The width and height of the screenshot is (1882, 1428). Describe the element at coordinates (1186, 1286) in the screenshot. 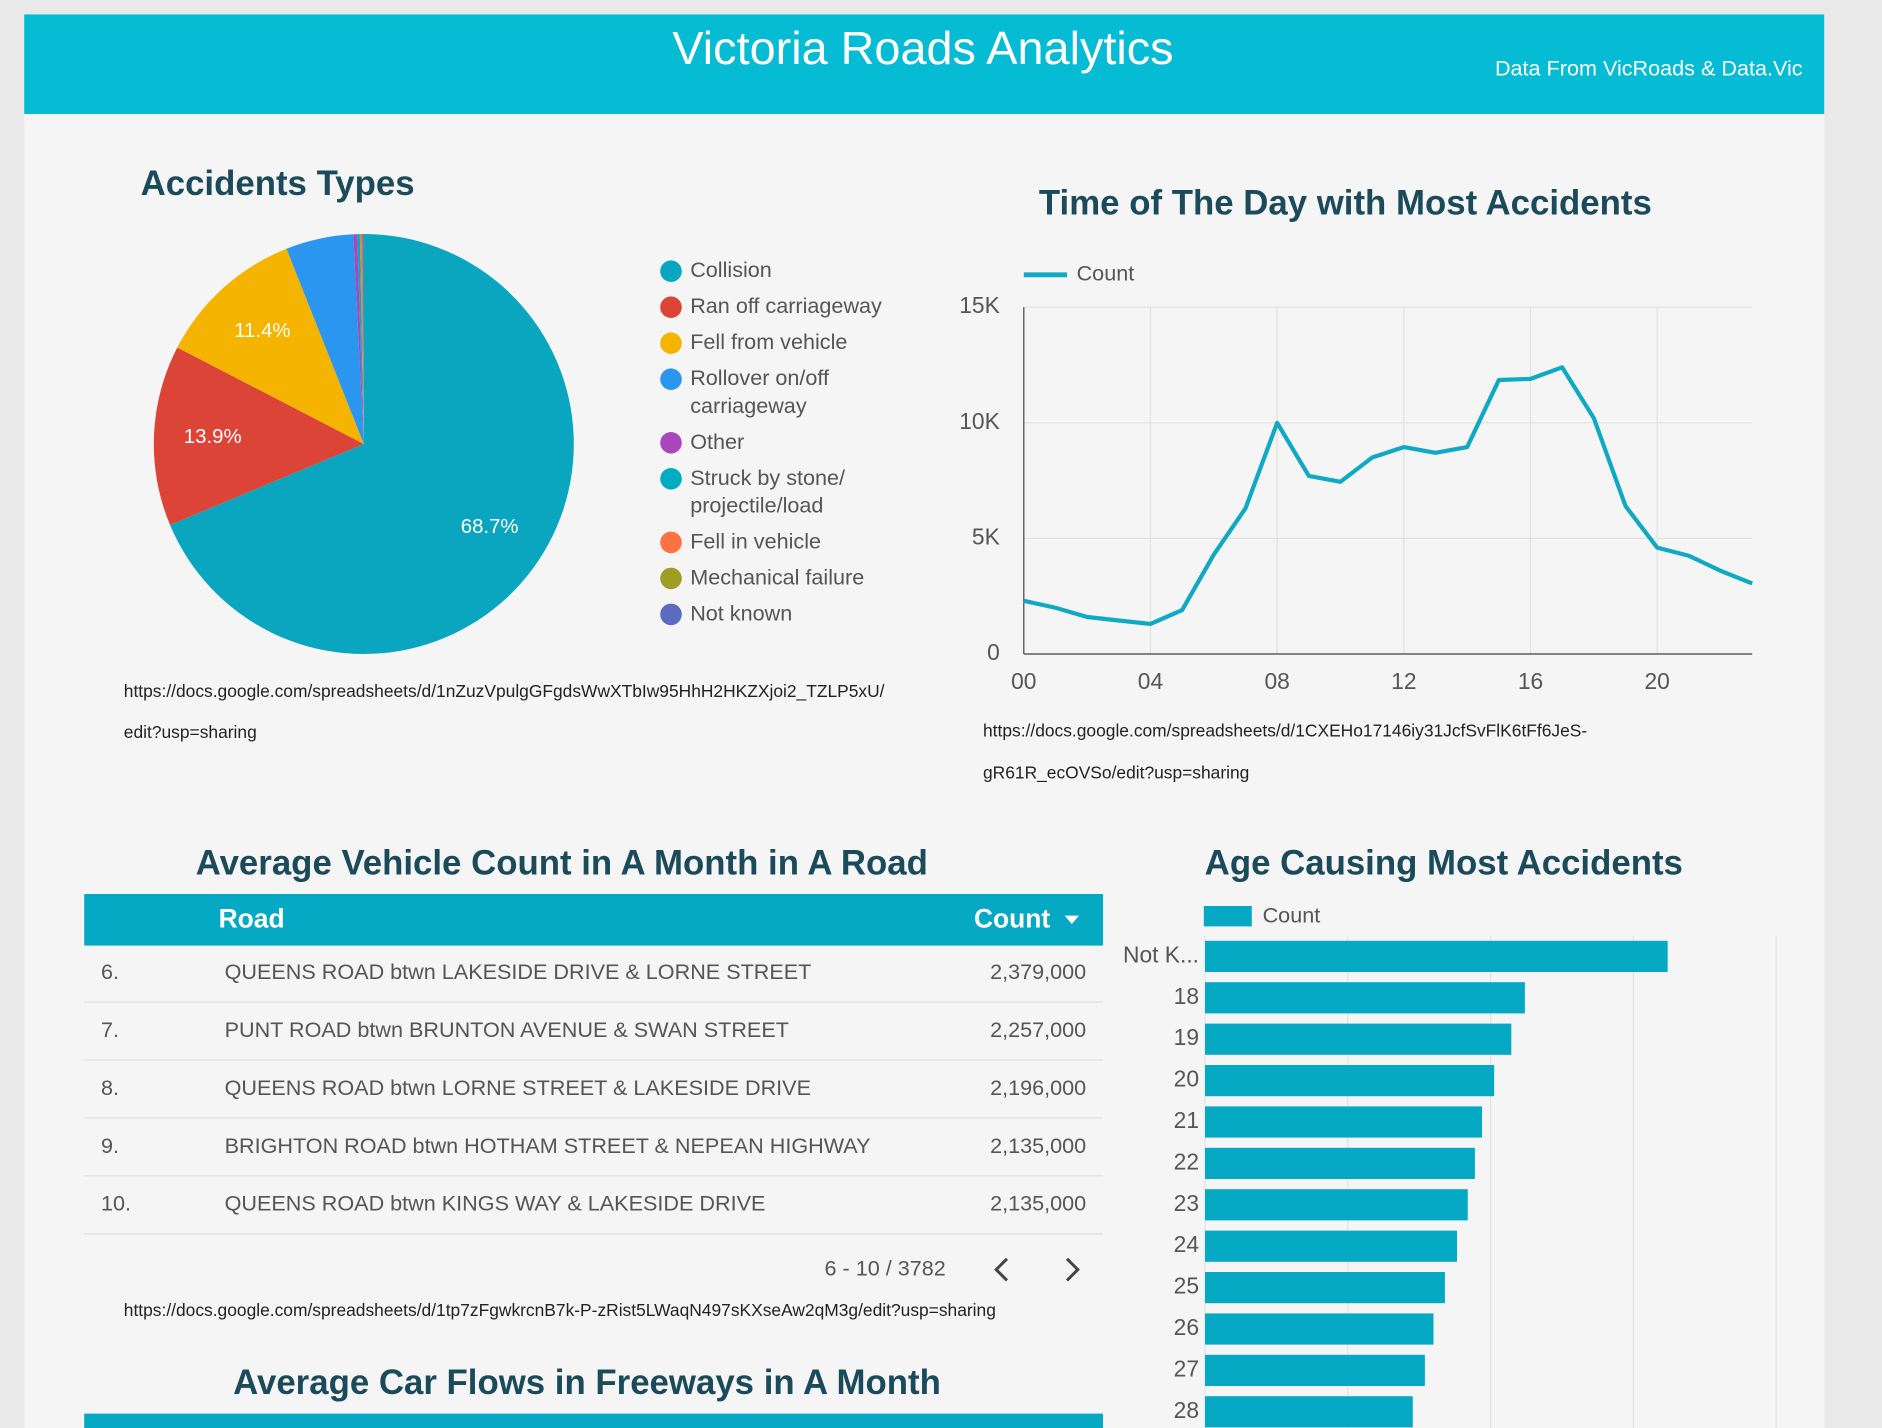

I see `y-tick-label: 25` at that location.